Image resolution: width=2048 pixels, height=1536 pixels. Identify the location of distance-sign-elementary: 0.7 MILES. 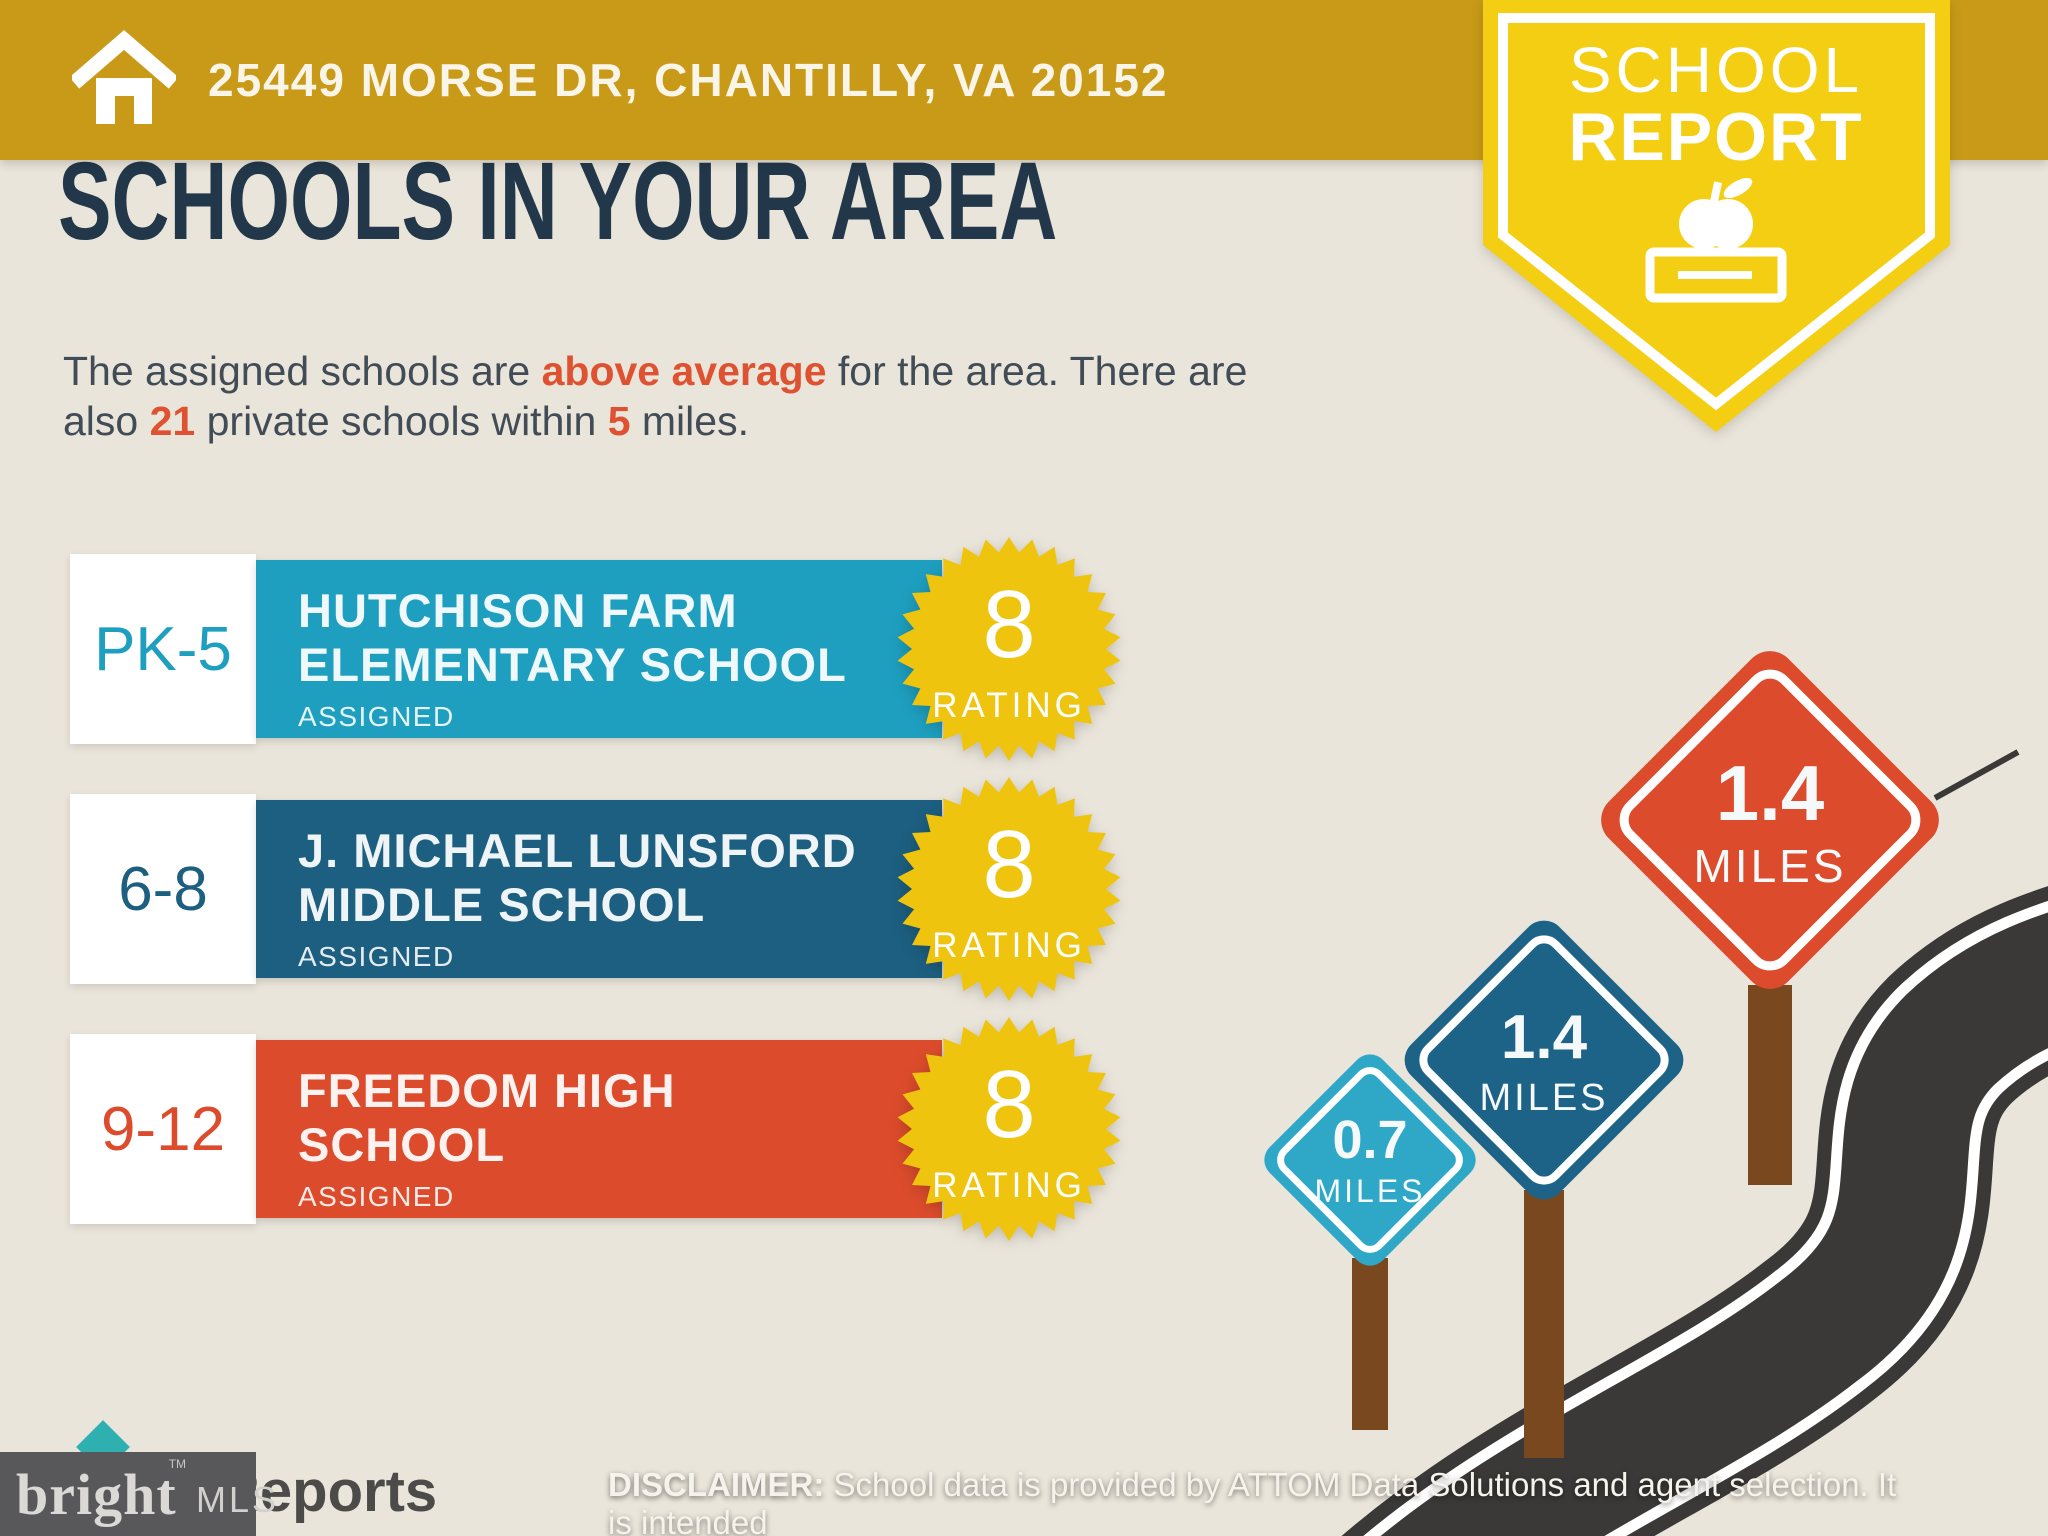
(1370, 1160).